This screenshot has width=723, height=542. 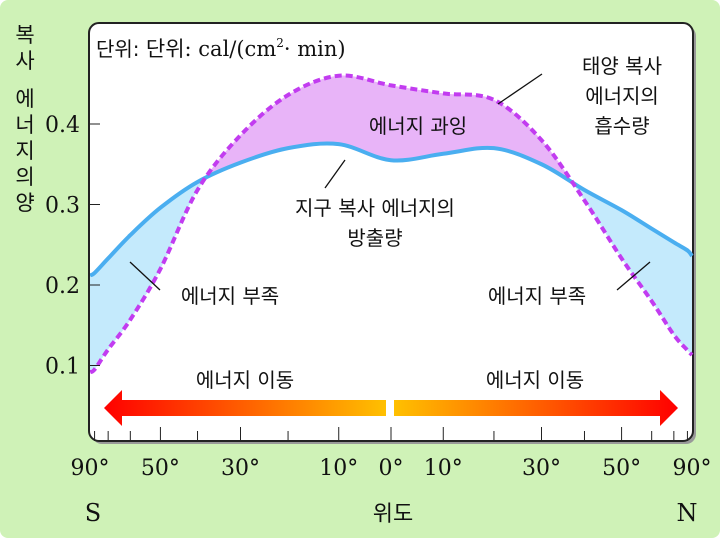 I want to click on earth-leader-line, so click(x=335, y=174).